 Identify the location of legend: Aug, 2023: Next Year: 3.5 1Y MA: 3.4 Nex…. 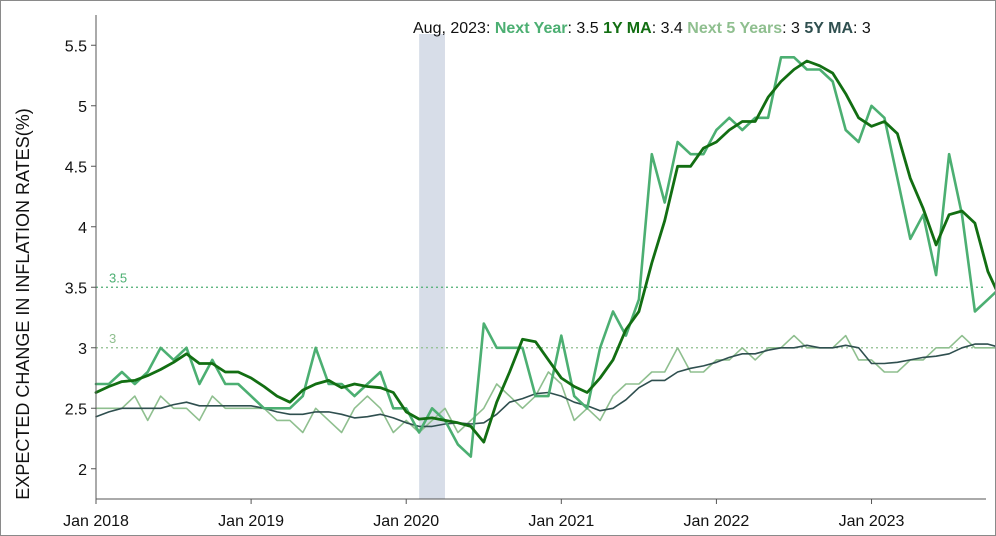
(642, 28).